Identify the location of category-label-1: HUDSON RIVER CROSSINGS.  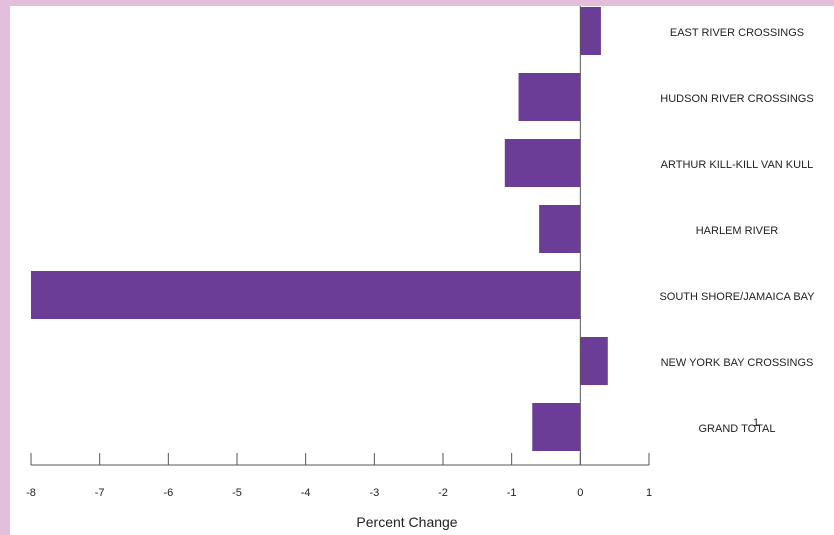
(736, 99).